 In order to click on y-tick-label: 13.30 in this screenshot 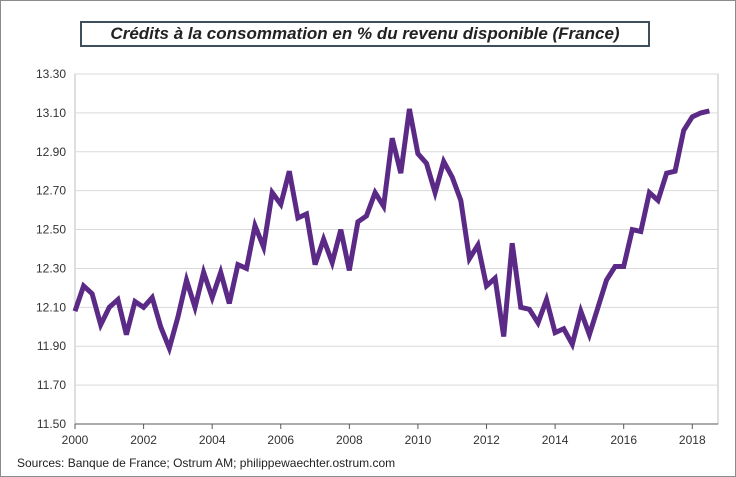, I will do `click(51, 74)`.